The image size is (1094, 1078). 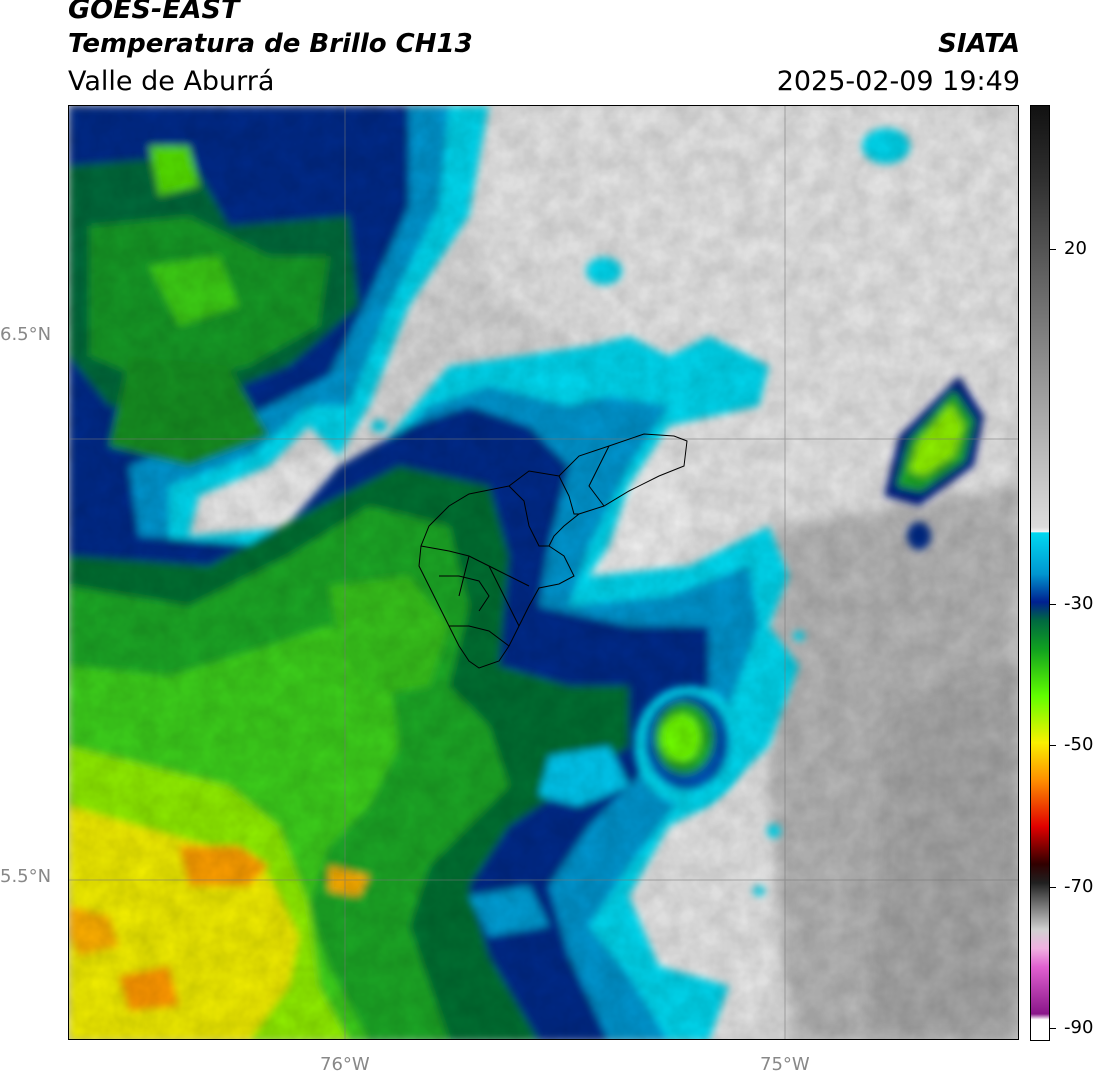 What do you see at coordinates (898, 81) in the screenshot?
I see `timestamp-label: 2025-02-09 19:49` at bounding box center [898, 81].